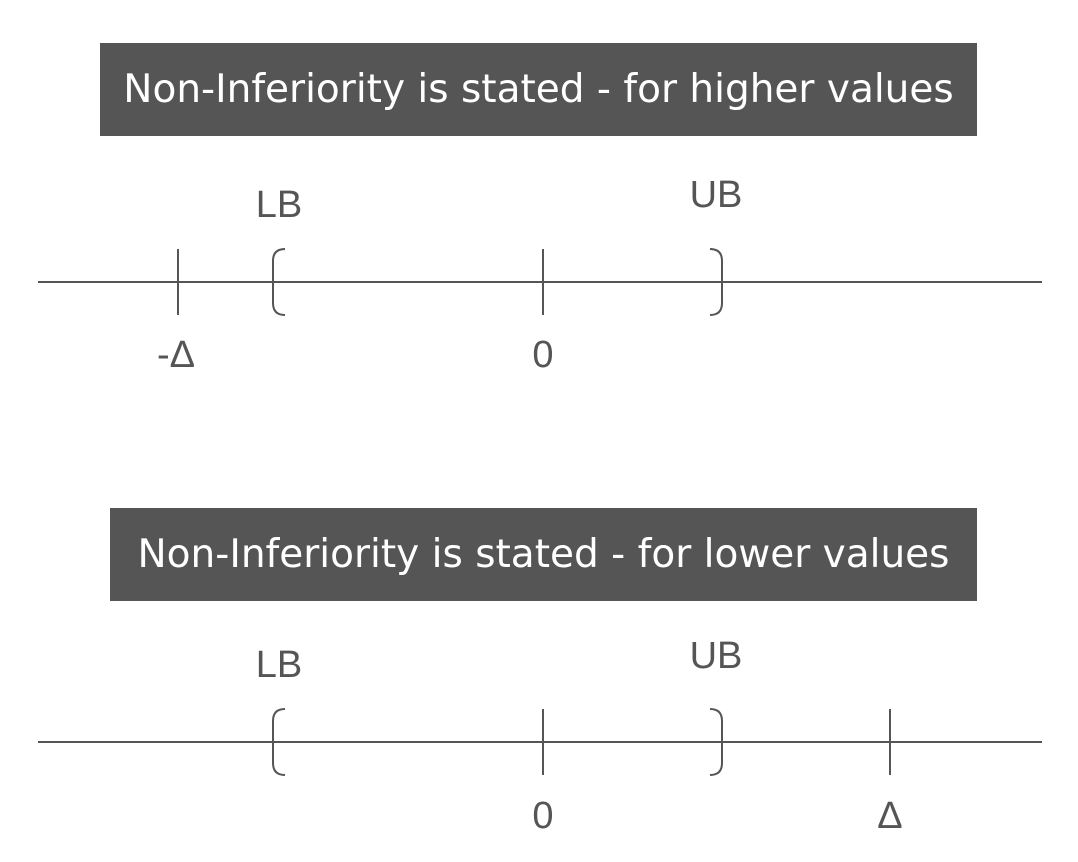 The image size is (1078, 862). What do you see at coordinates (716, 742) in the screenshot?
I see `panel-2-upper-bound-bracket` at bounding box center [716, 742].